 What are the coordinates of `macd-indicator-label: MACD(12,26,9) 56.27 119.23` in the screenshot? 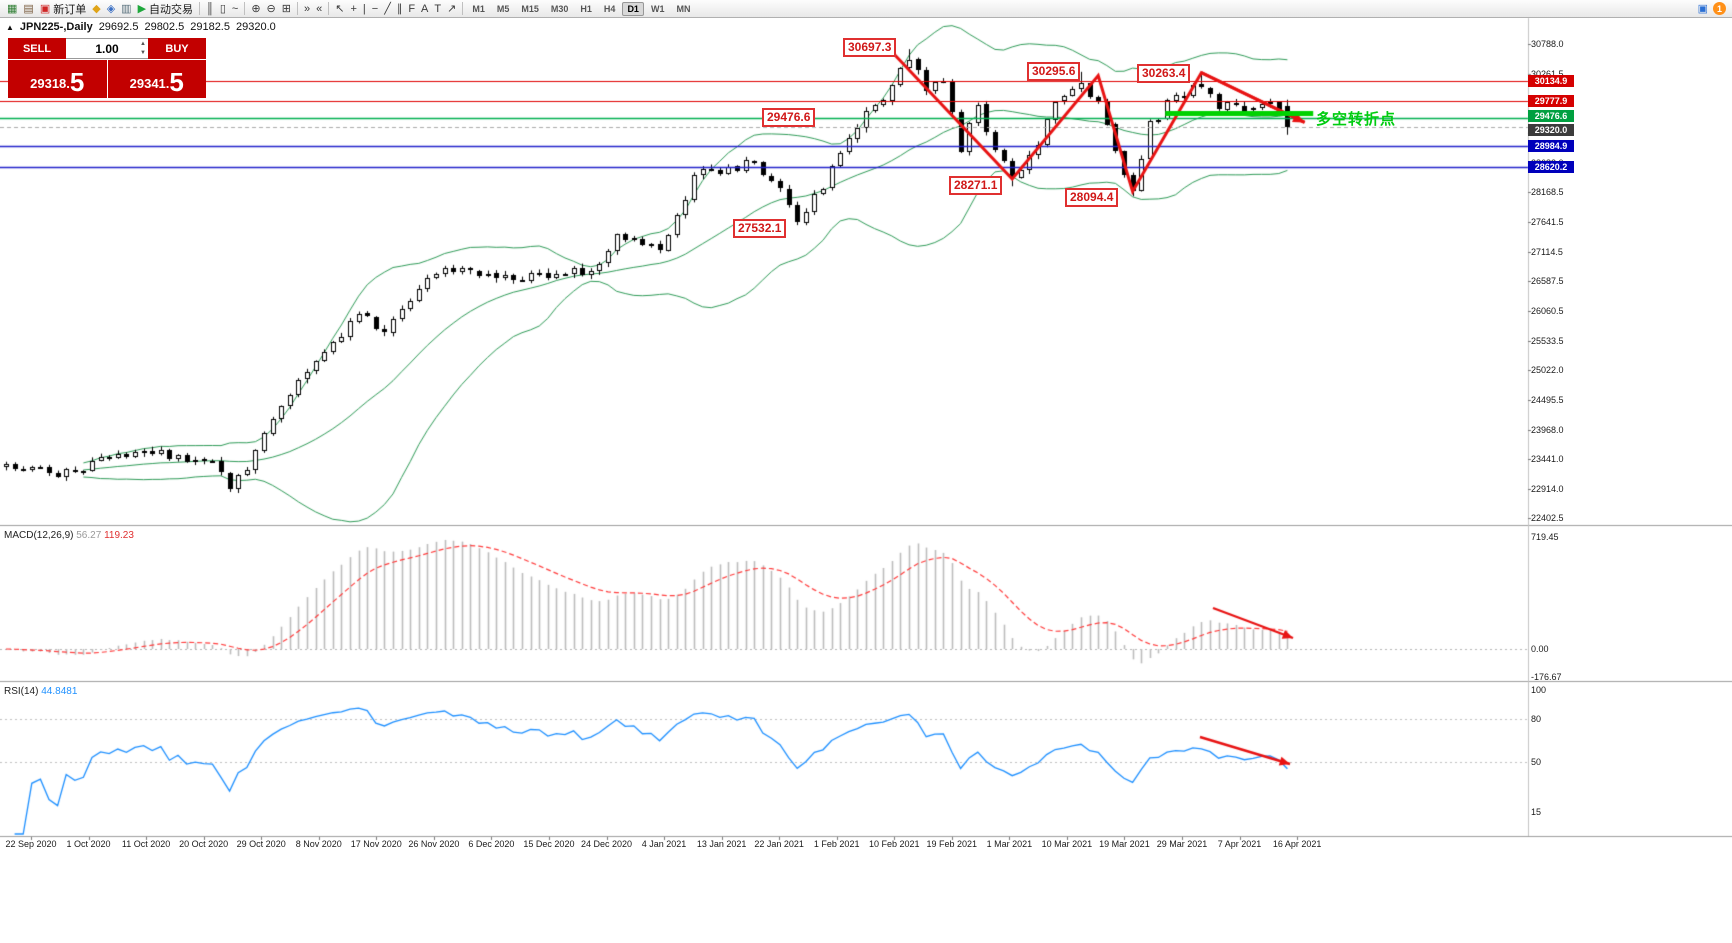 It's located at (69, 535).